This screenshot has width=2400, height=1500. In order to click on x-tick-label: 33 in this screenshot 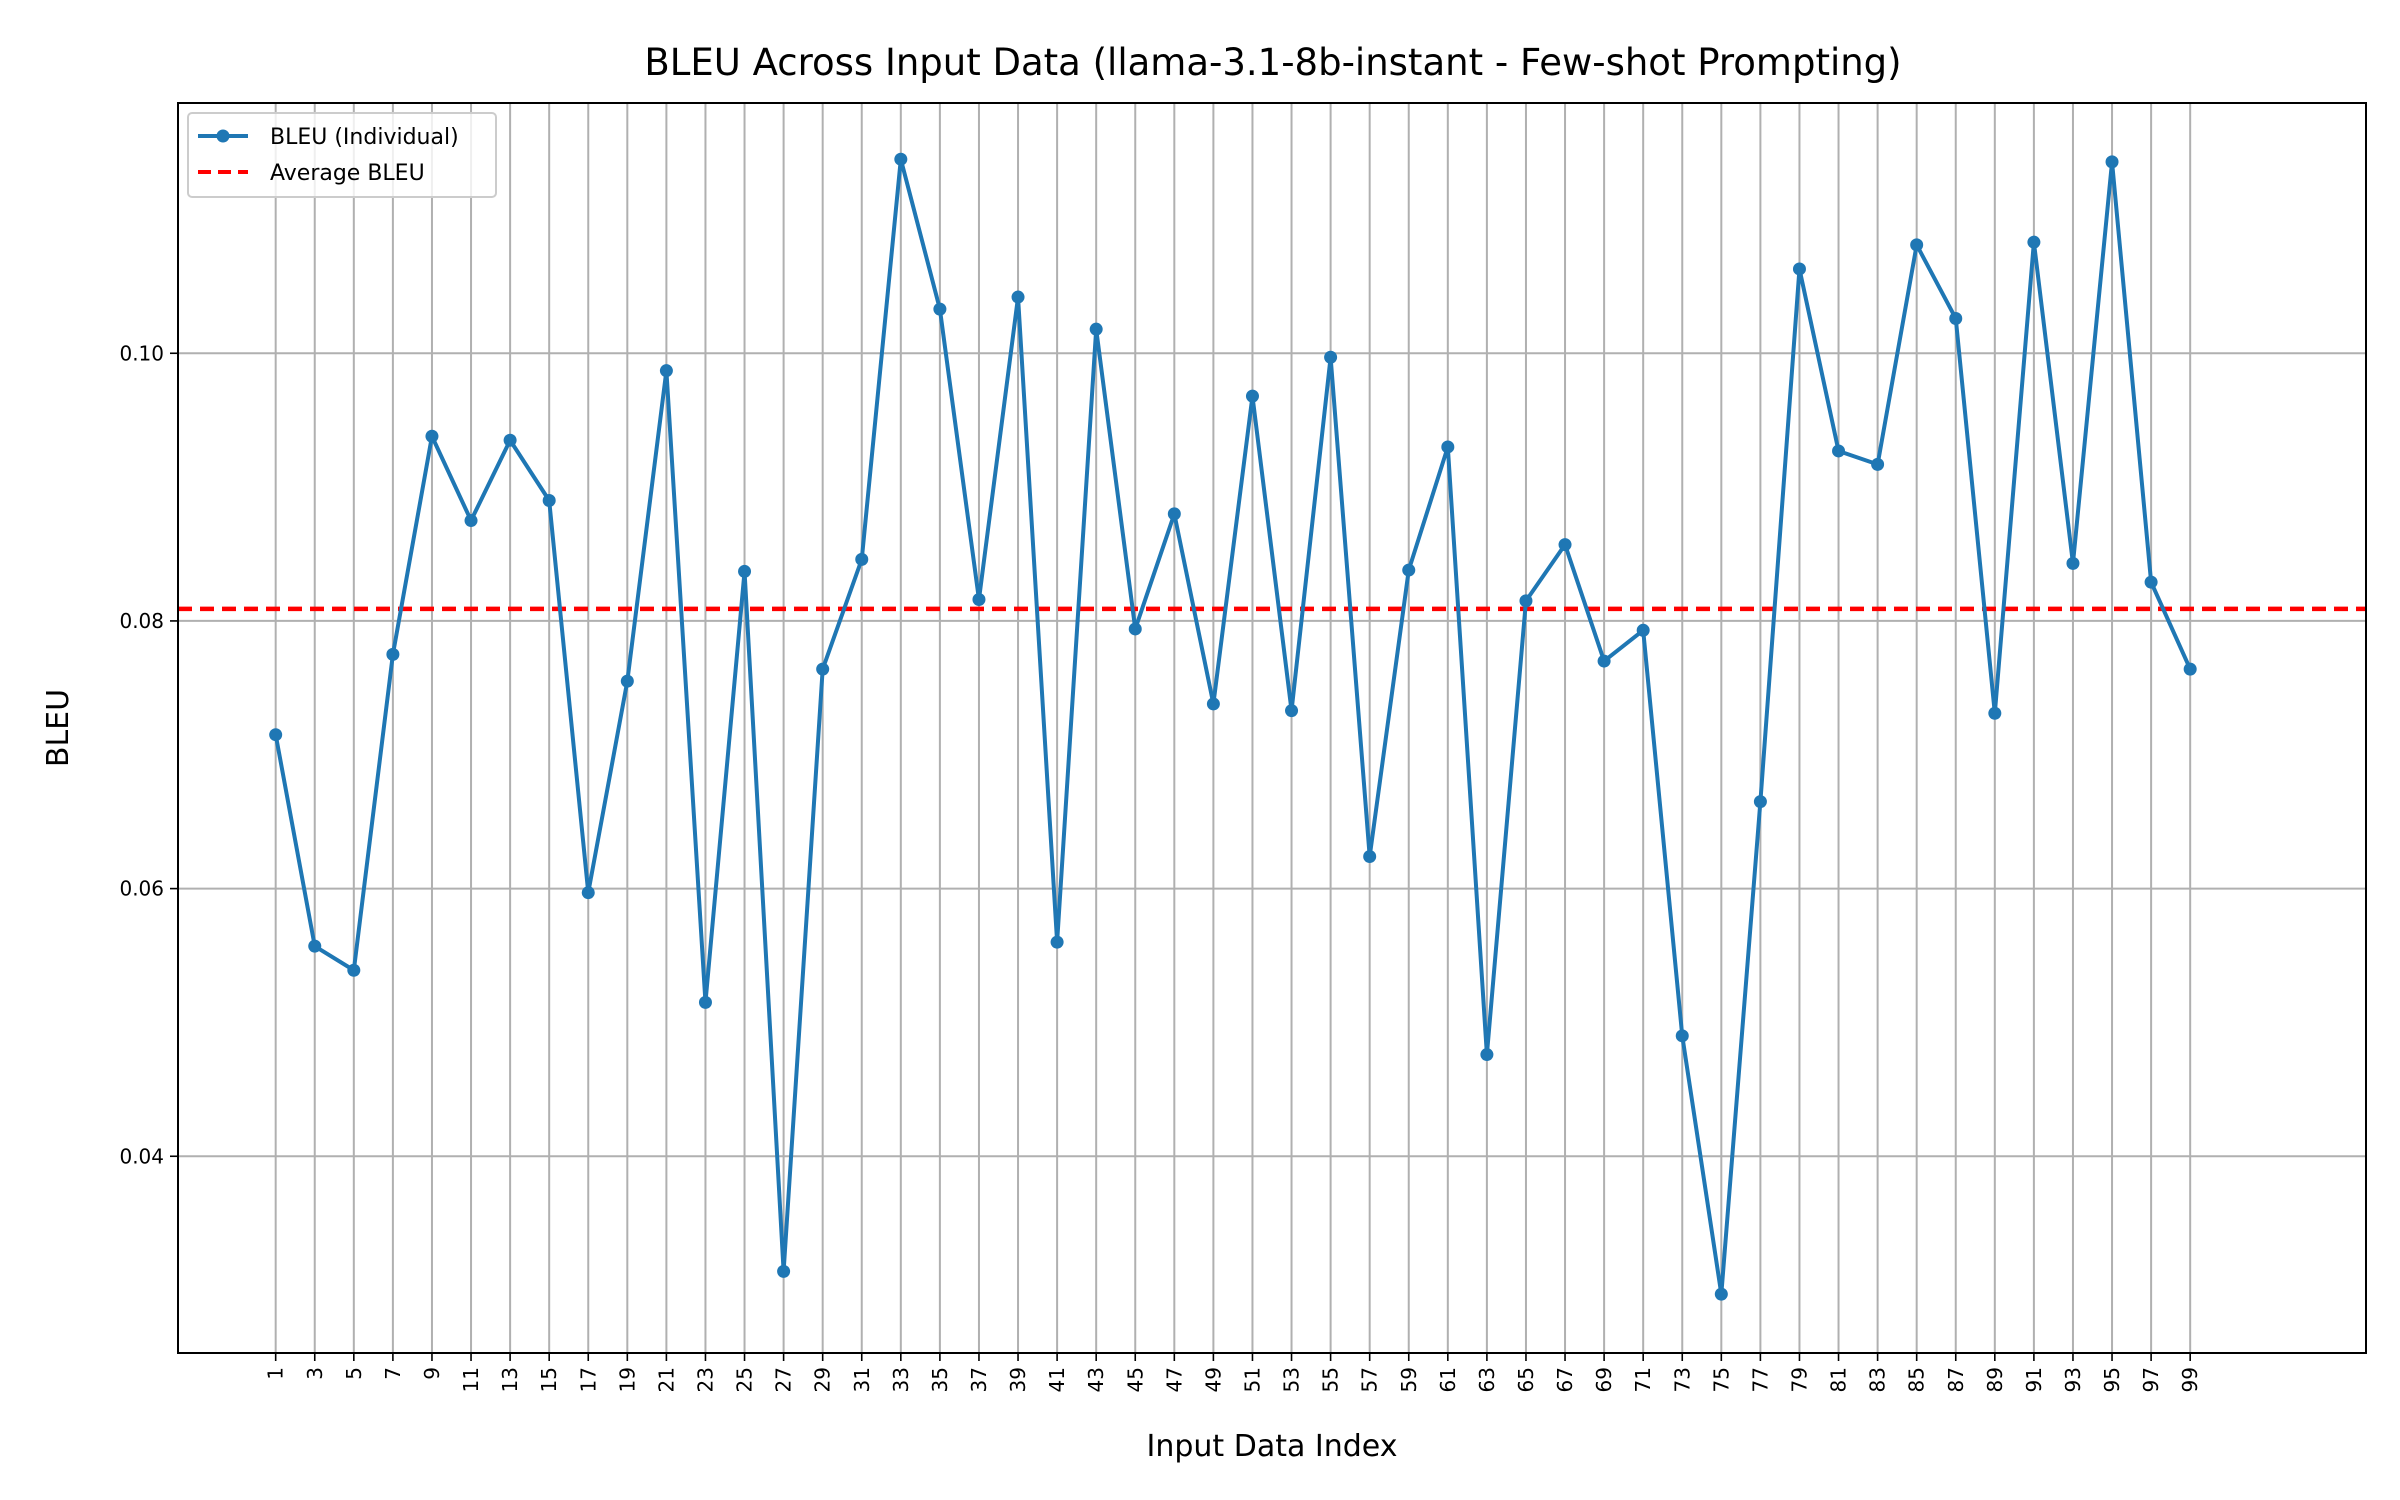, I will do `click(901, 1379)`.